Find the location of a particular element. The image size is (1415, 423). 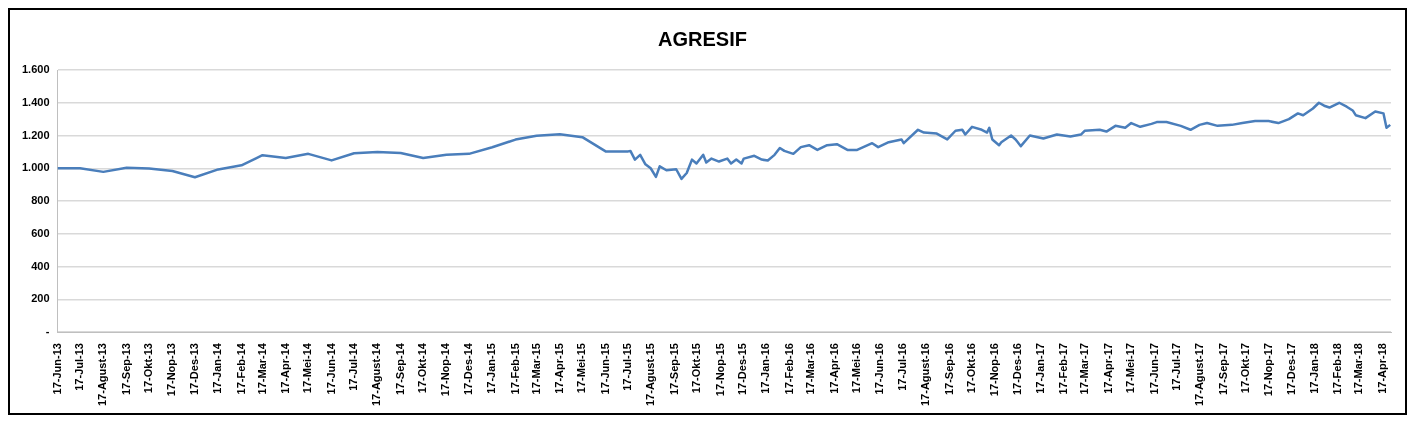

x-tick-label: 17-Jan-17 is located at coordinates (1040, 368).